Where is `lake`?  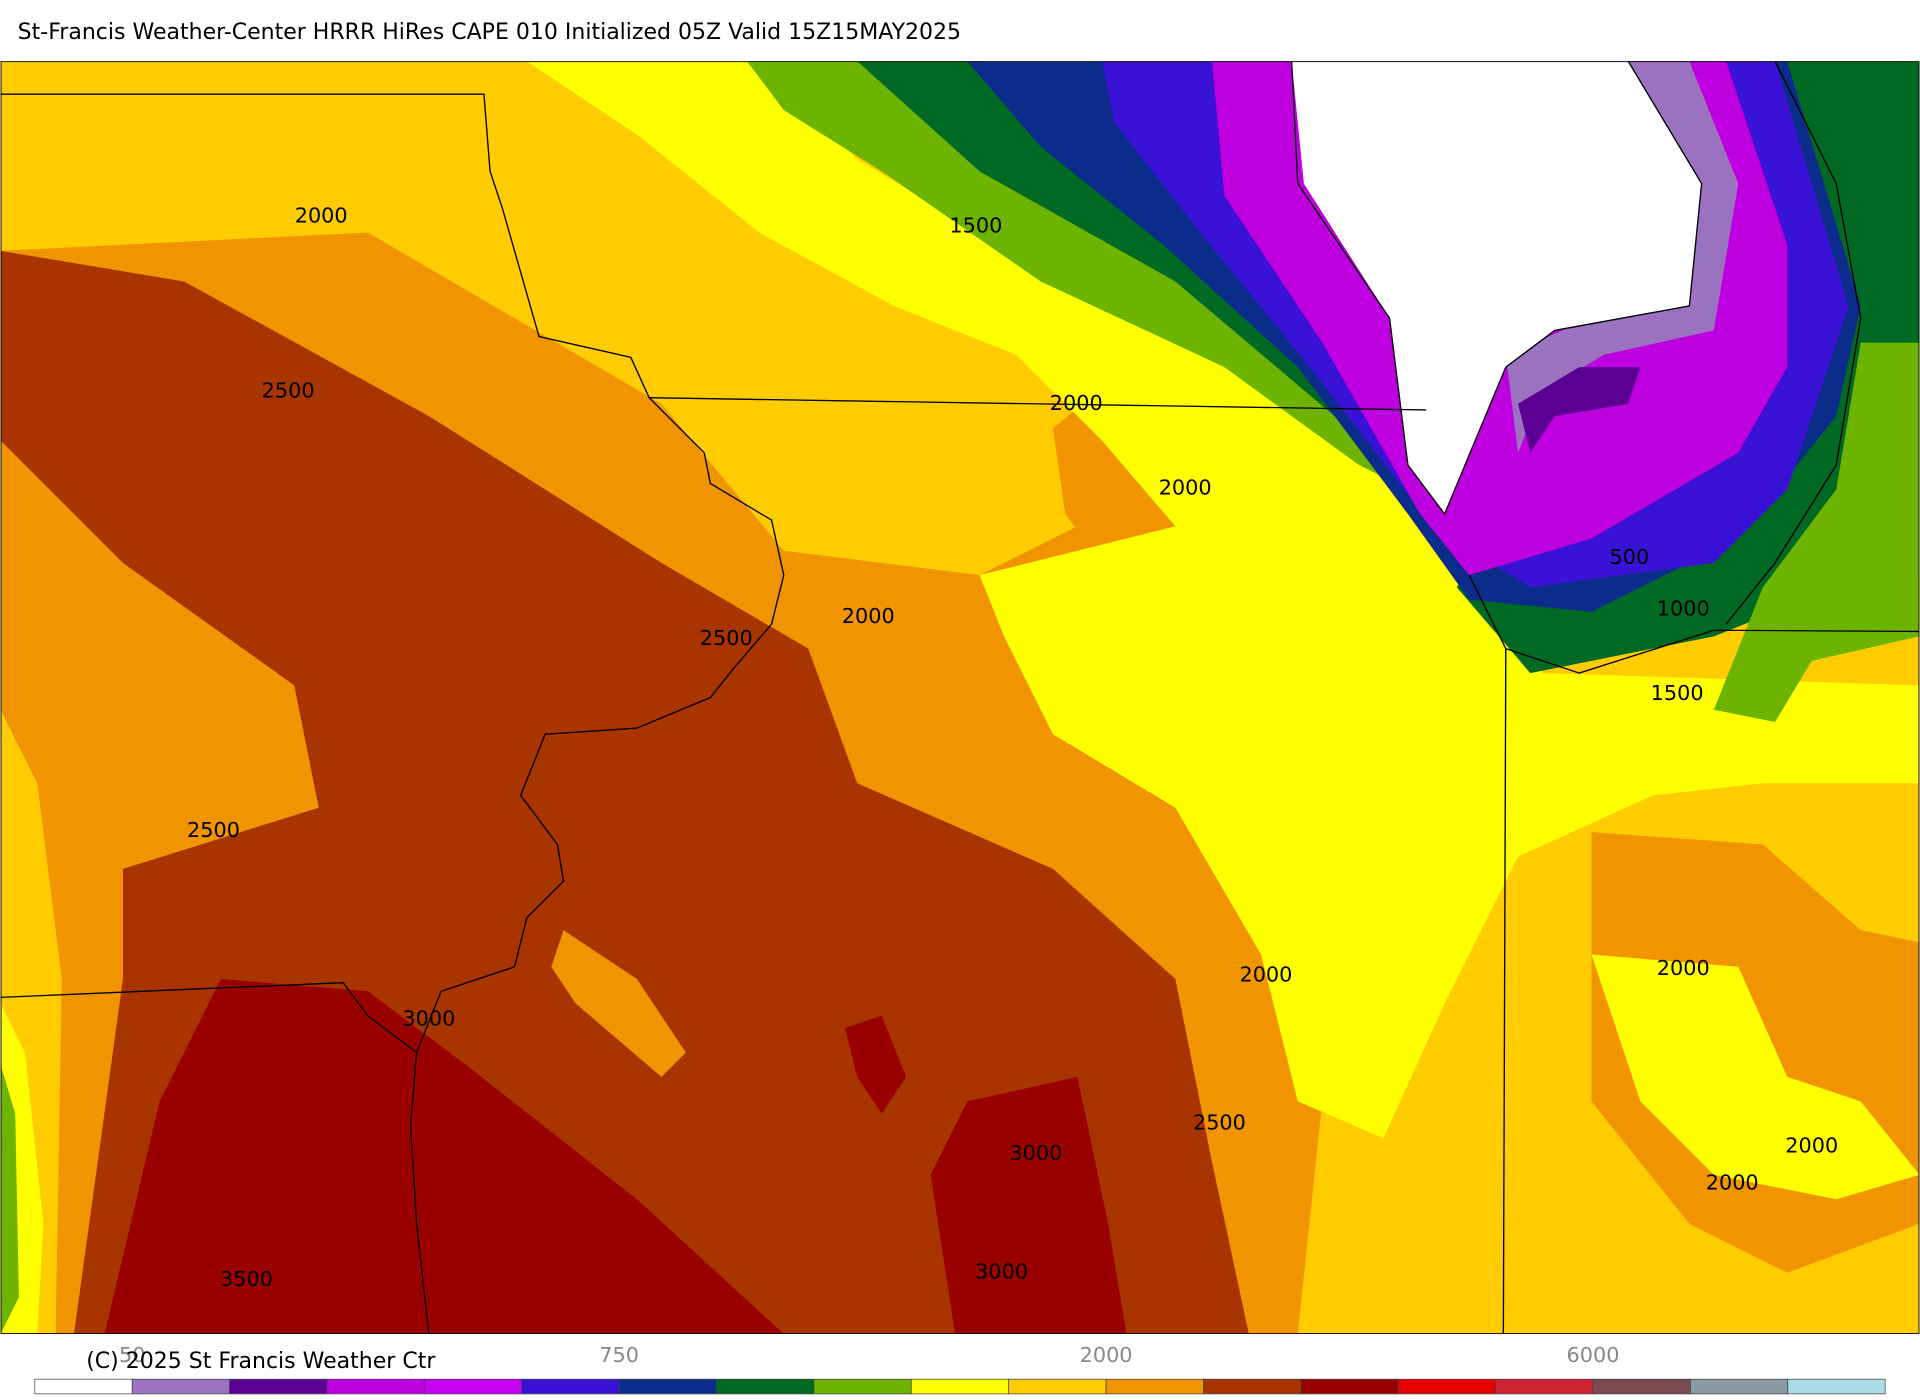
lake is located at coordinates (1496, 287).